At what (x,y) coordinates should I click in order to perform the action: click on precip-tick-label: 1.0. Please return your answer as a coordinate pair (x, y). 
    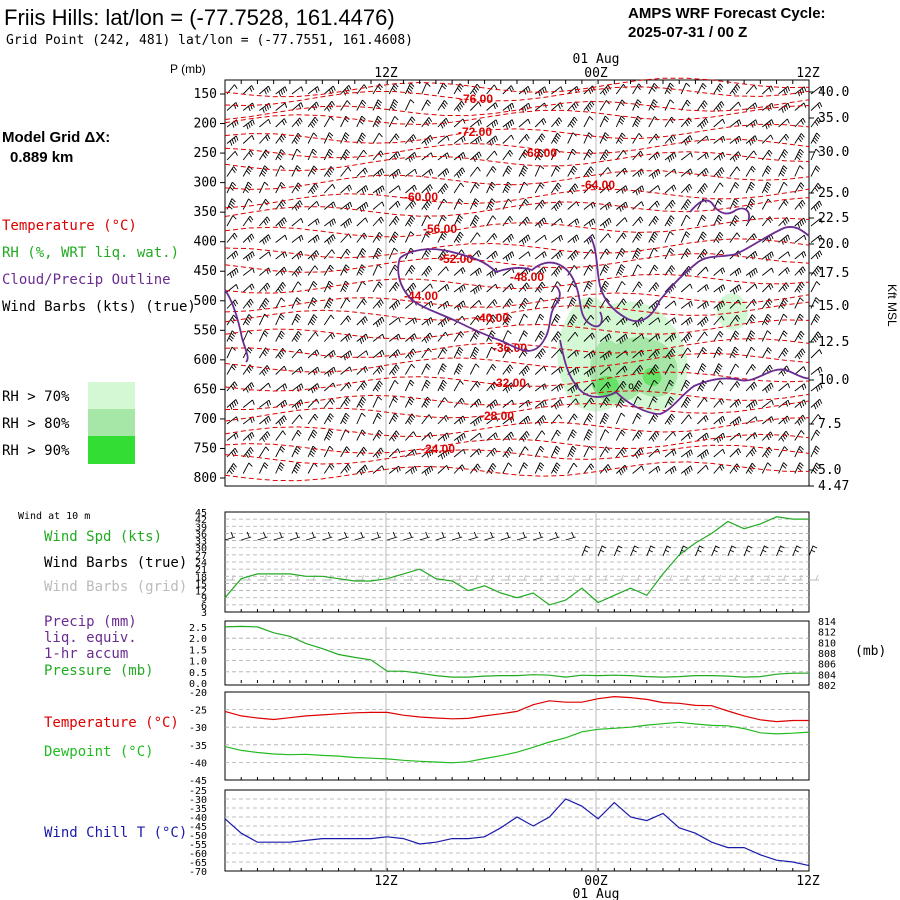
    Looking at the image, I should click on (198, 662).